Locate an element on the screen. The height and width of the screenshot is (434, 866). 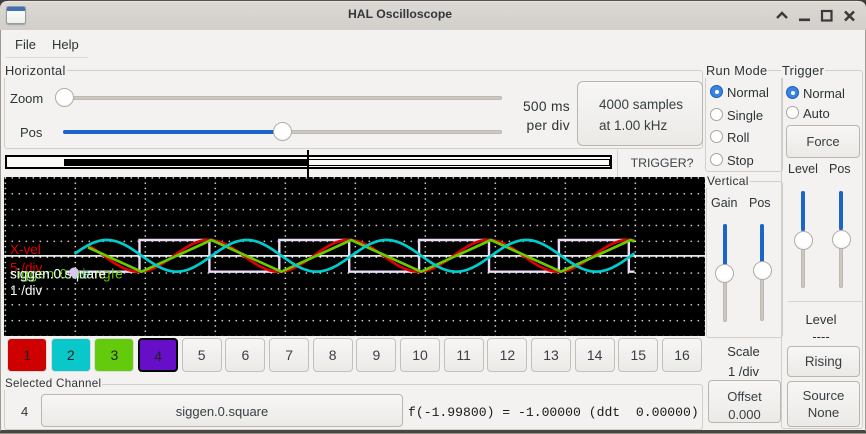
svg-text: siggen.0.triangle is located at coordinates (67, 274).